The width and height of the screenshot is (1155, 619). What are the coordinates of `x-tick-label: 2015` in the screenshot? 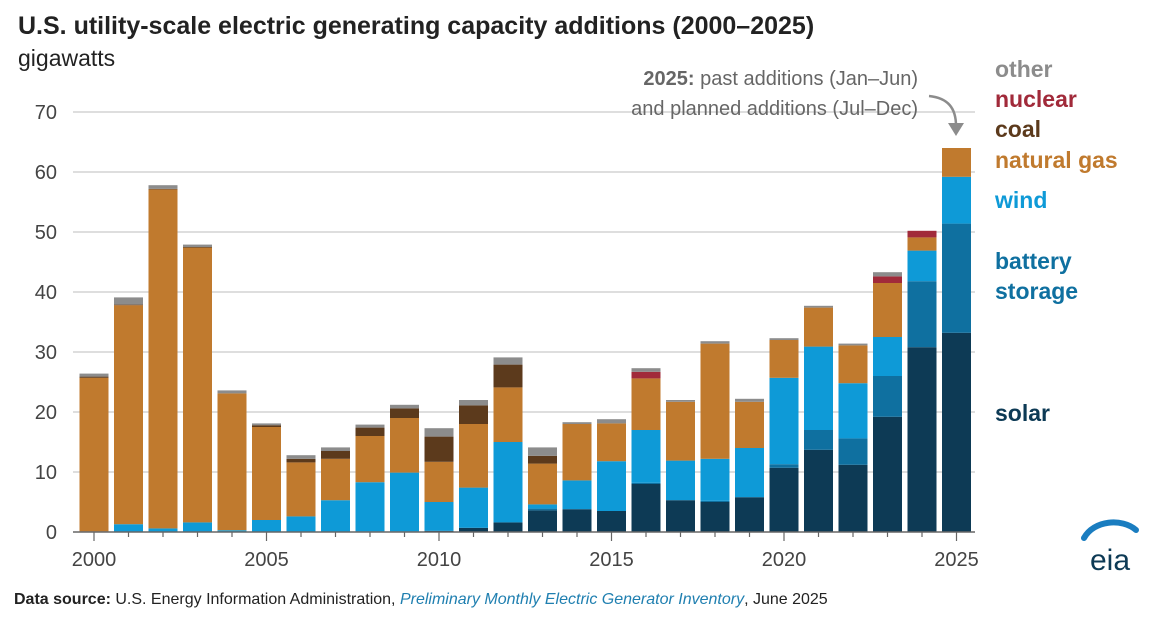 It's located at (611, 560).